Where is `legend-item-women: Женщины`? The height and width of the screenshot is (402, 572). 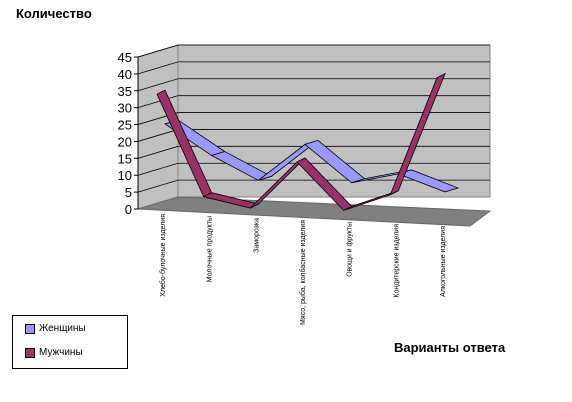 legend-item-women: Женщины is located at coordinates (55, 328).